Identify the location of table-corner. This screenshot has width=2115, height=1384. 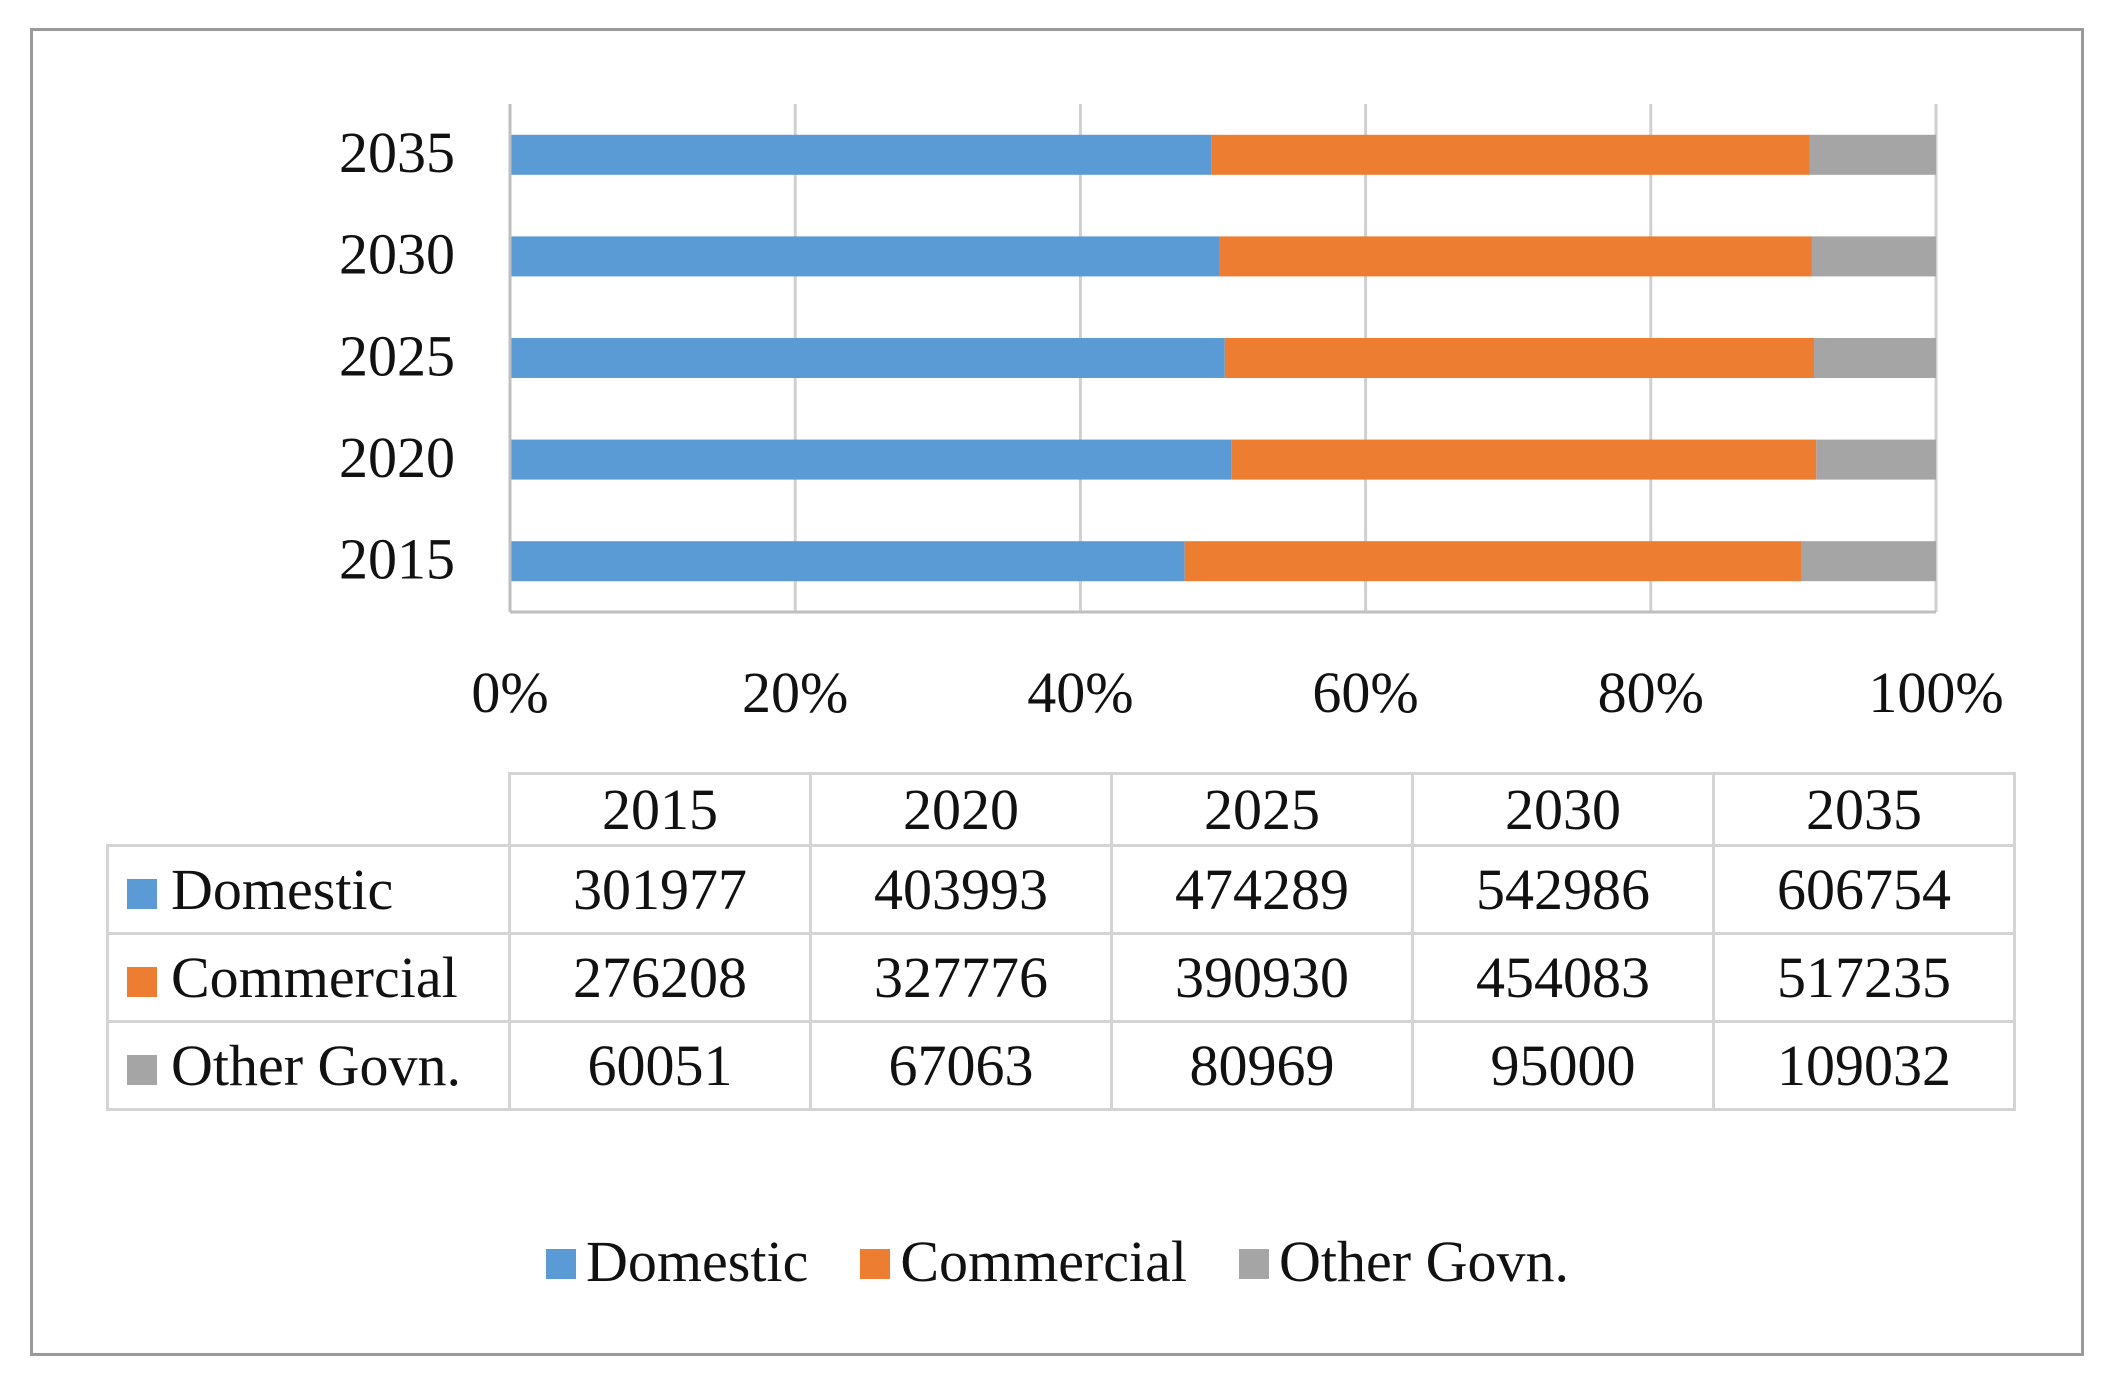
(309, 810).